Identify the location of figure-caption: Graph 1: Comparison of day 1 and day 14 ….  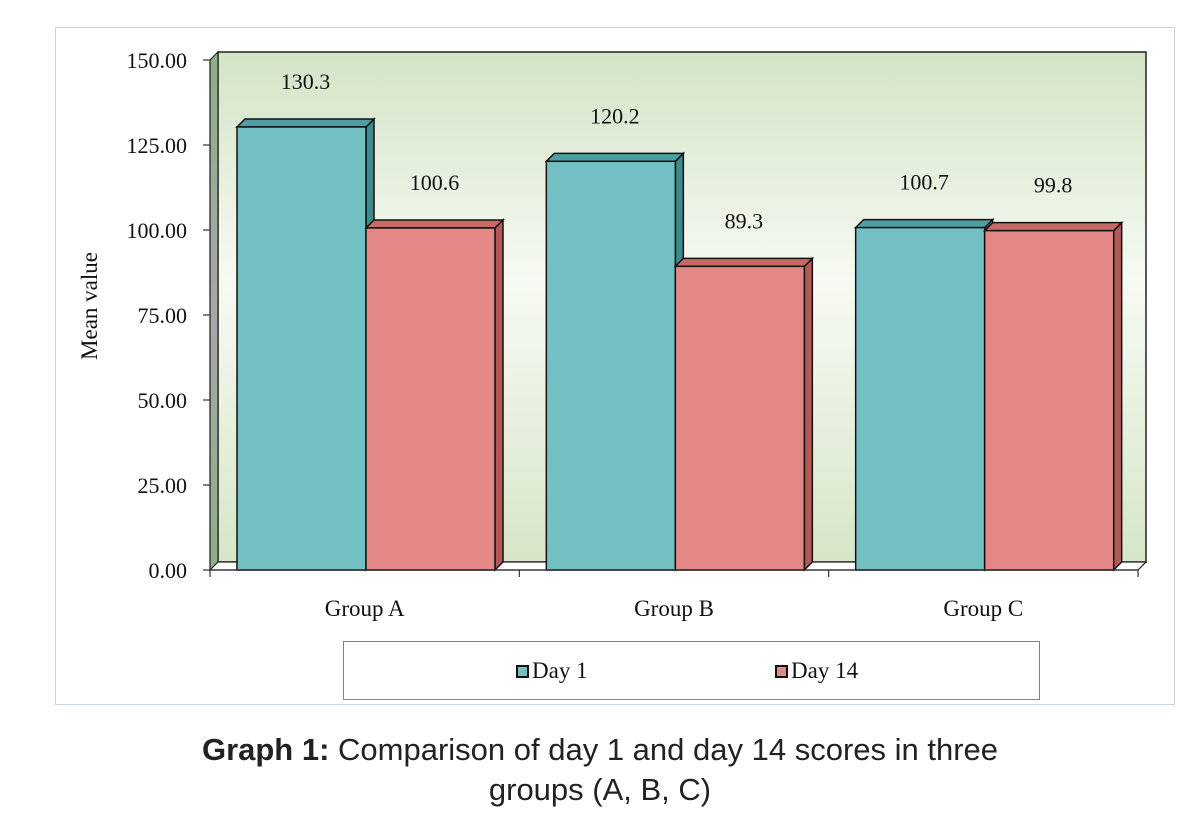
(600, 770).